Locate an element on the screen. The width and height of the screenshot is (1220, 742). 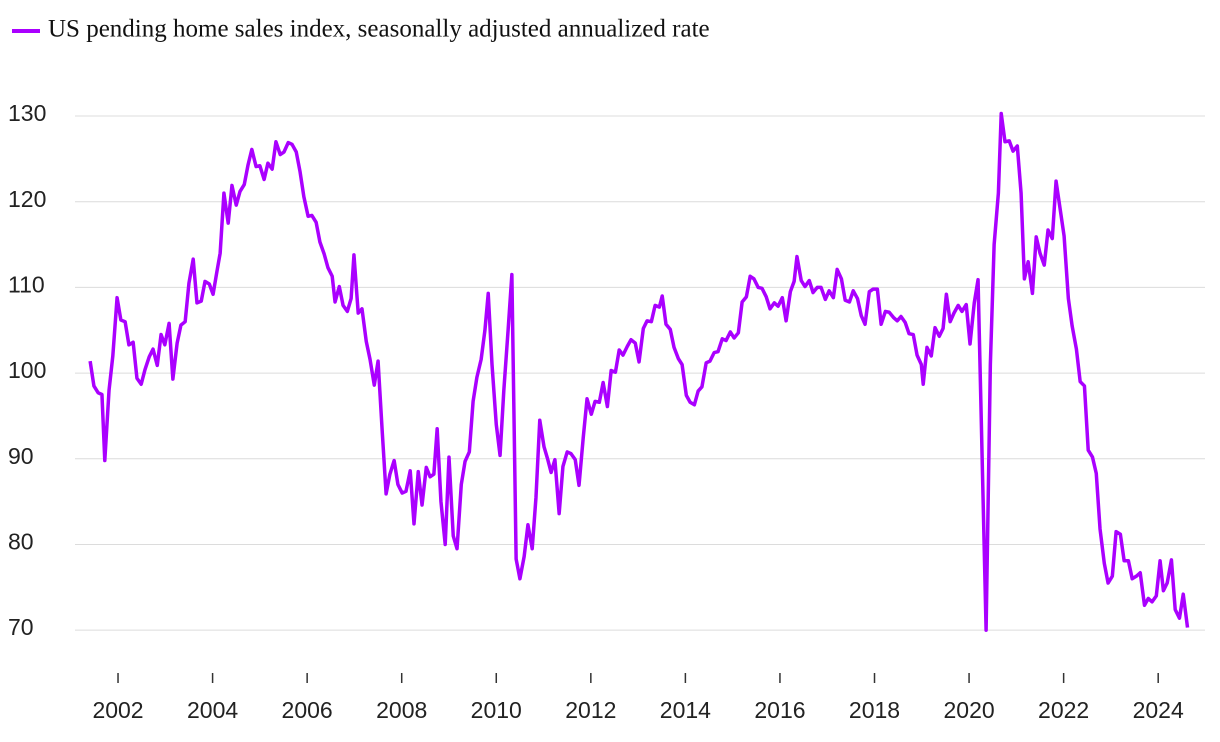
y-tick-label: 110 is located at coordinates (26, 284).